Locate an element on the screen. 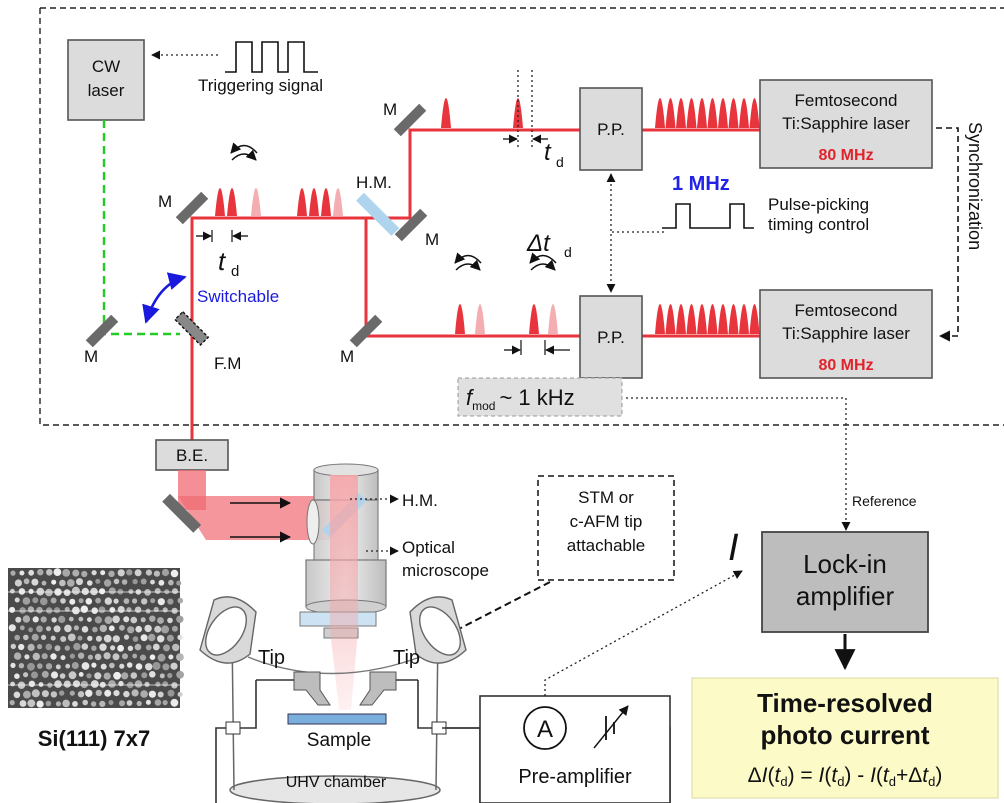 The image size is (1004, 803). switchable-label: Switchable is located at coordinates (238, 296).